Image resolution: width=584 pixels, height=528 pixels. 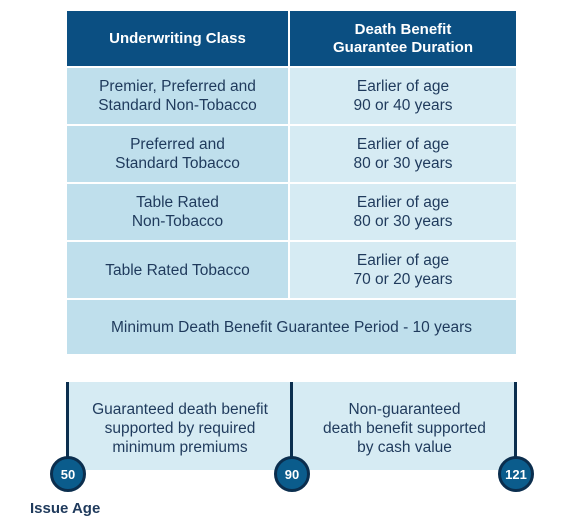 I want to click on guaranteed-segment, so click(x=179, y=426).